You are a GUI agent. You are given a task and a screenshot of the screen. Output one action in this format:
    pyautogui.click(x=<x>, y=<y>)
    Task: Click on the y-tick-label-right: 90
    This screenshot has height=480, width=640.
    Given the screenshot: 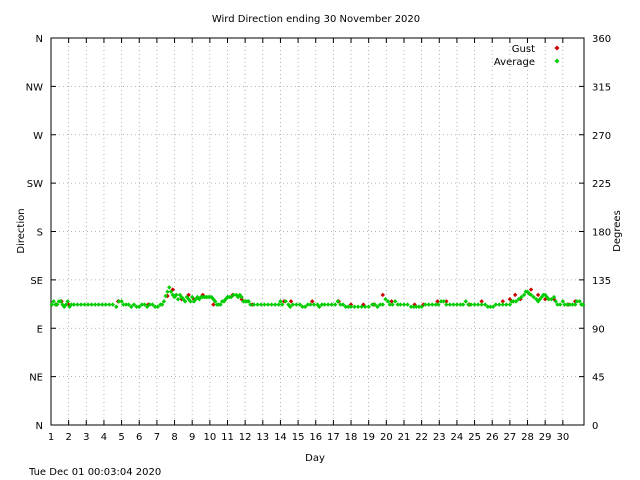 What is the action you would take?
    pyautogui.click(x=598, y=329)
    